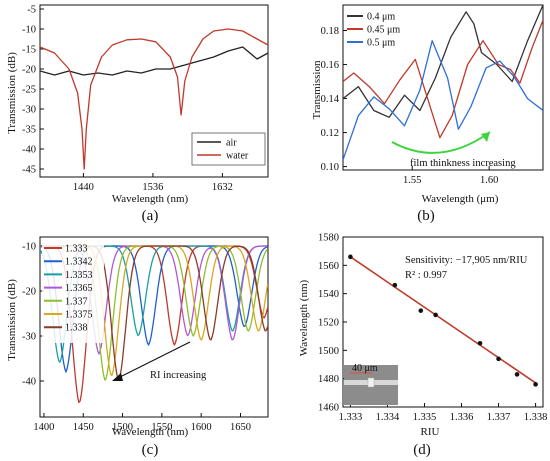  What do you see at coordinates (330, 167) in the screenshot?
I see `y-tick-label: 0.10` at bounding box center [330, 167].